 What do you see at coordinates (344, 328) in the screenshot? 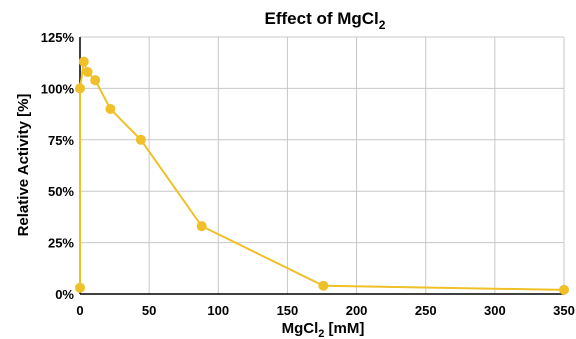
I see `x-axis-label-suffix: [mM]` at bounding box center [344, 328].